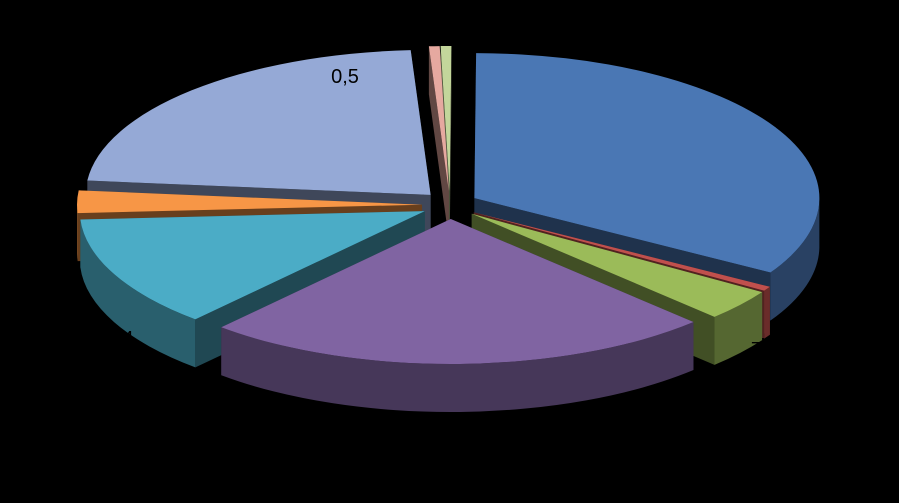 Image resolution: width=899 pixels, height=503 pixels. What do you see at coordinates (345, 77) in the screenshot?
I see `data-label: 0,5` at bounding box center [345, 77].